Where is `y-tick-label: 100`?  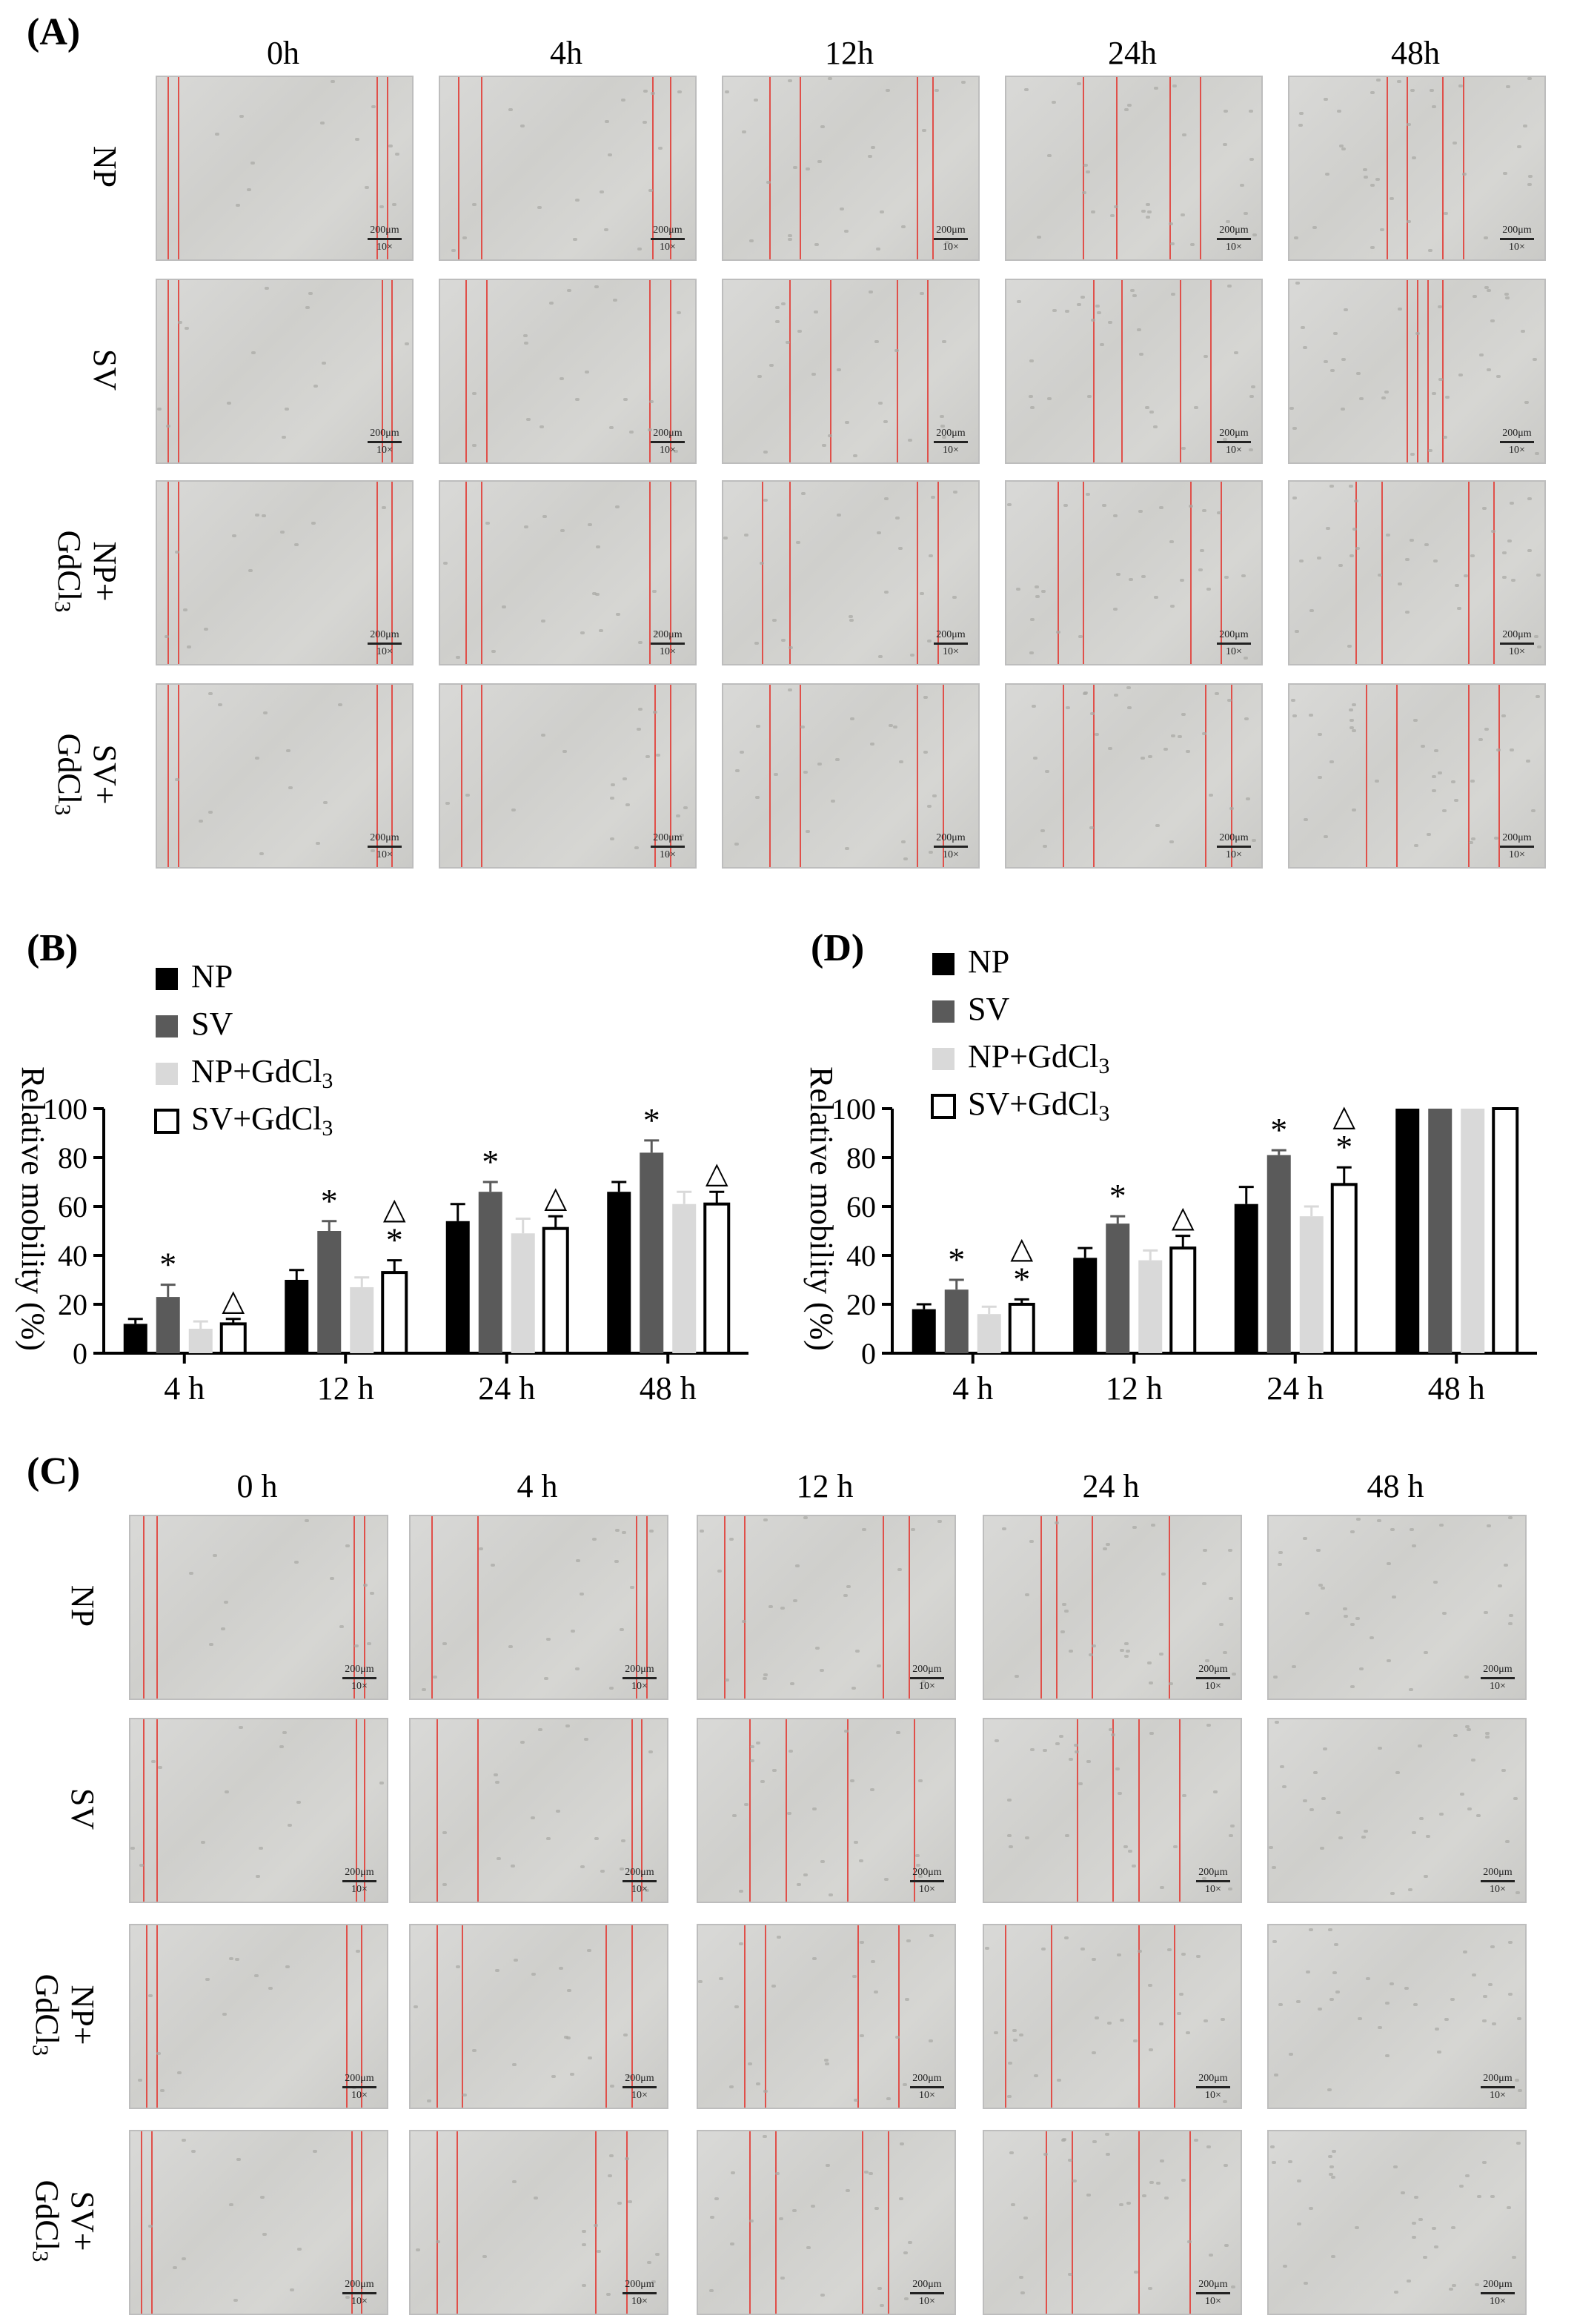
y-tick-label: 100 is located at coordinates (853, 1109).